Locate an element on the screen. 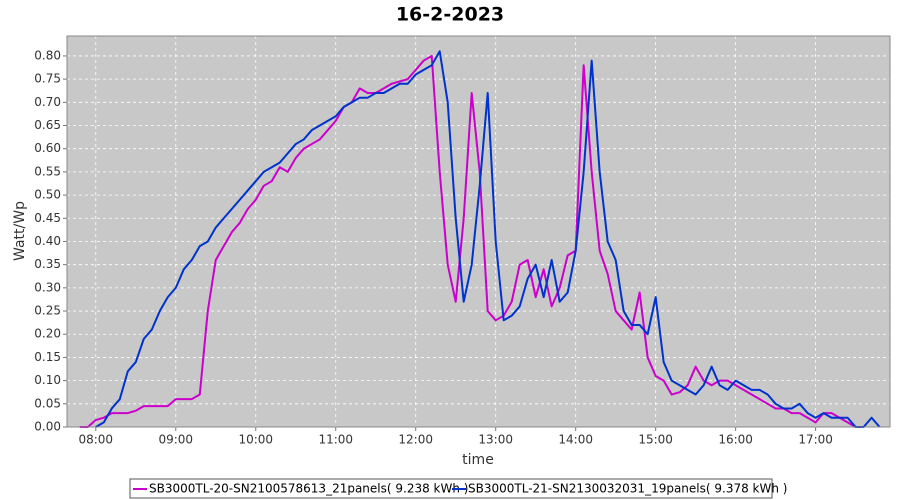 The height and width of the screenshot is (500, 900). x-tick-label: 16:00 is located at coordinates (735, 440).